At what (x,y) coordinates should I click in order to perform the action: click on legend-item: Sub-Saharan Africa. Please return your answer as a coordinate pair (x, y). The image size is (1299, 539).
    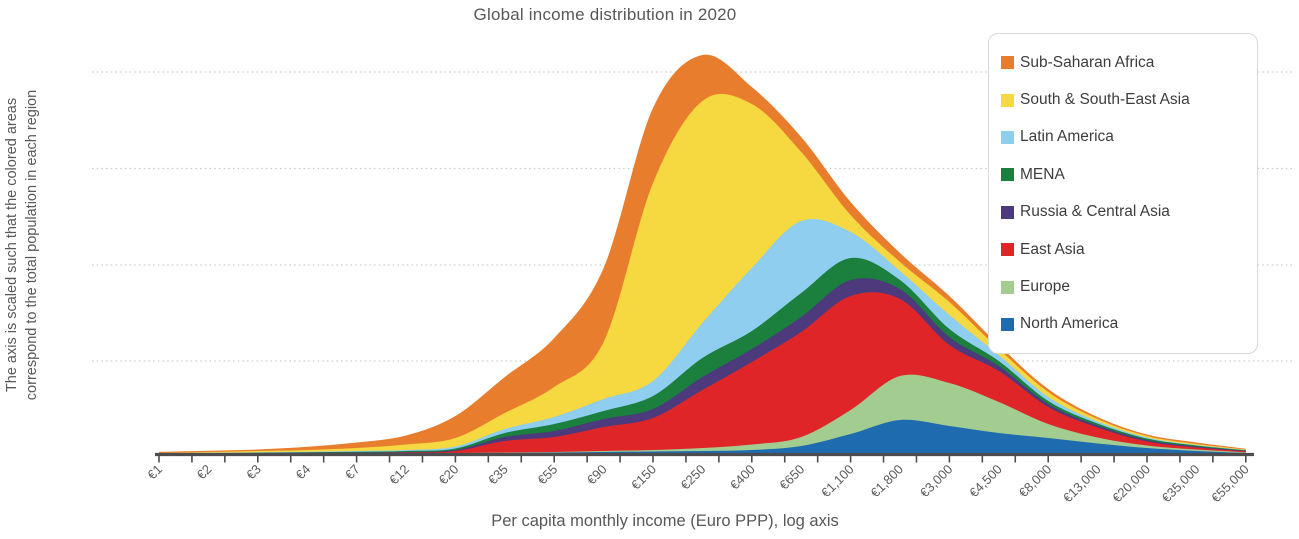
    Looking at the image, I should click on (1122, 62).